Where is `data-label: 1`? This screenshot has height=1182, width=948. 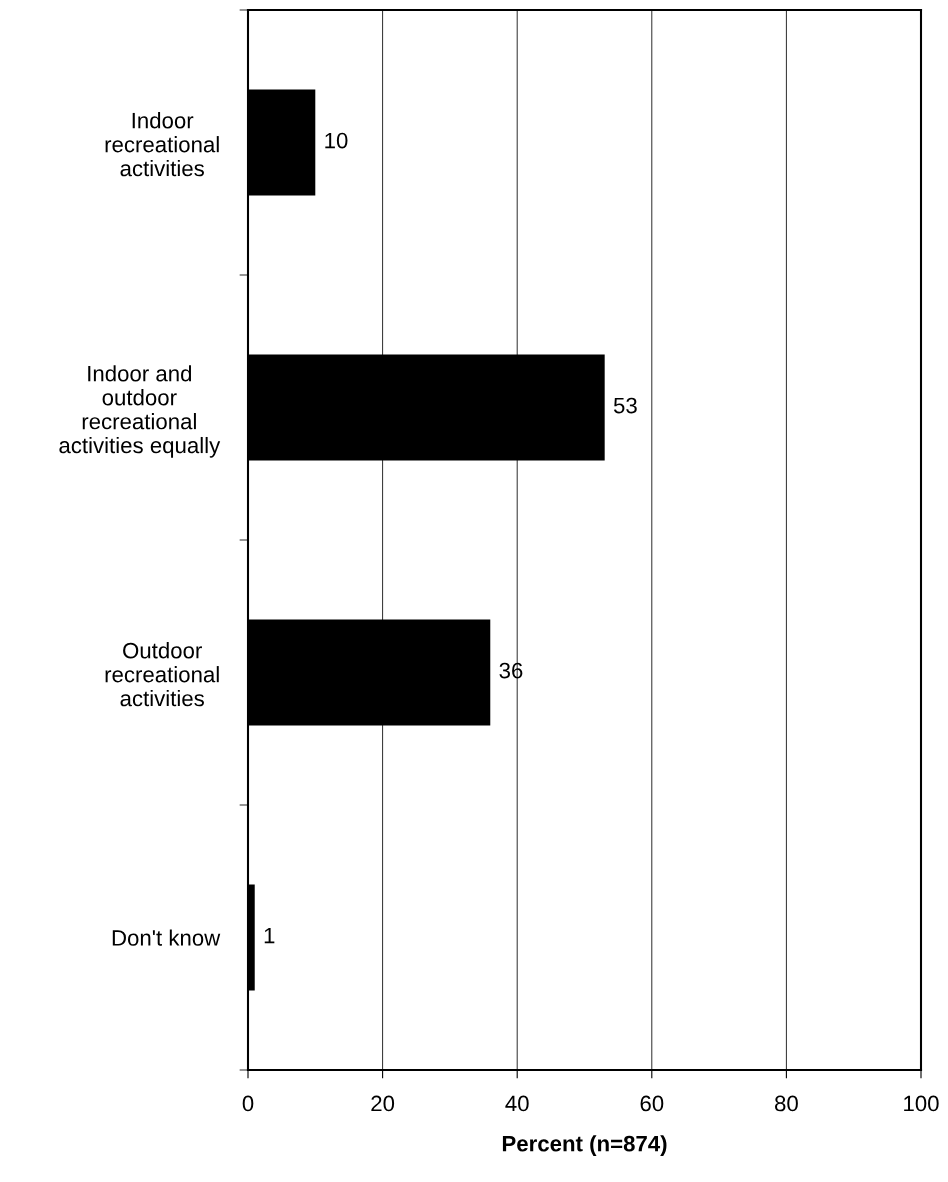 data-label: 1 is located at coordinates (269, 935).